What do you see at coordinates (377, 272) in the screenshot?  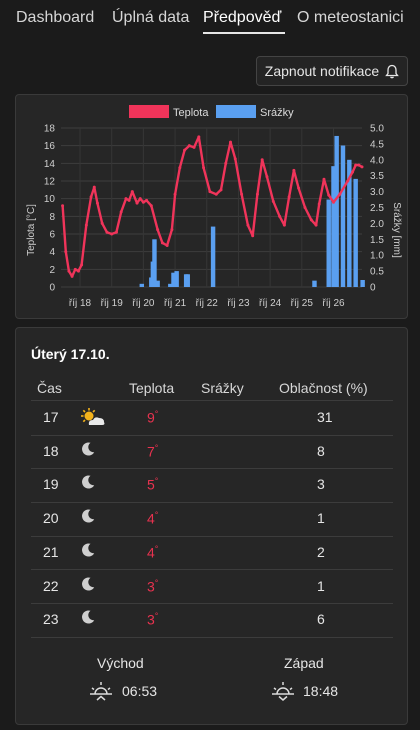 I see `y-tick-right-label: 0.5` at bounding box center [377, 272].